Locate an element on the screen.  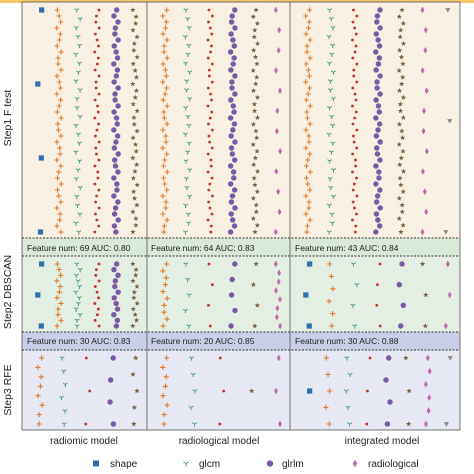
mark-4-s3-p4 is located at coordinates (231, 326).